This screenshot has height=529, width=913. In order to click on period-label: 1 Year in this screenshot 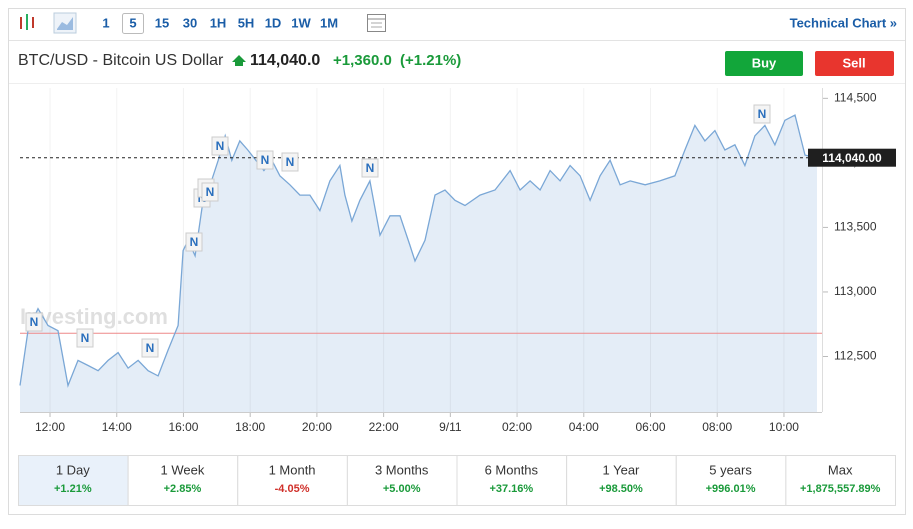, I will do `click(622, 469)`.